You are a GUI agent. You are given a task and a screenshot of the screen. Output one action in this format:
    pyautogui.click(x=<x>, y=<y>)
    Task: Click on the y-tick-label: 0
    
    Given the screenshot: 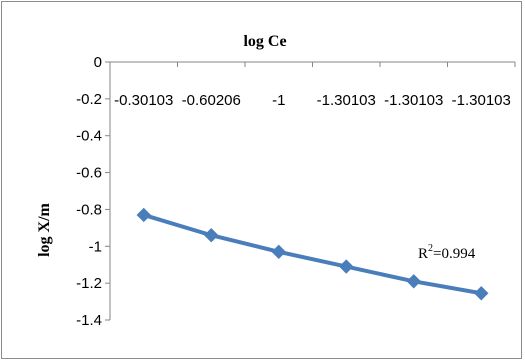 What is the action you would take?
    pyautogui.click(x=98, y=62)
    